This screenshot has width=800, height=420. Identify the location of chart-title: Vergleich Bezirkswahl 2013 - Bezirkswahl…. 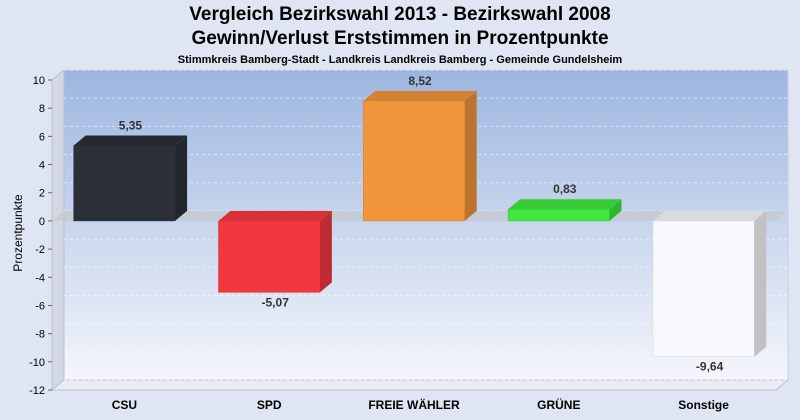
(400, 14).